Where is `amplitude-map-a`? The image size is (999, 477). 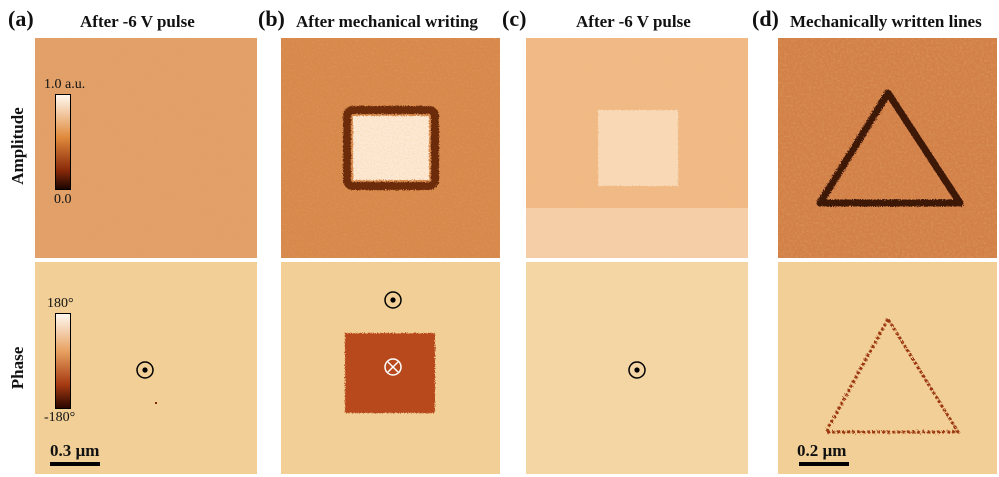 amplitude-map-a is located at coordinates (146, 148).